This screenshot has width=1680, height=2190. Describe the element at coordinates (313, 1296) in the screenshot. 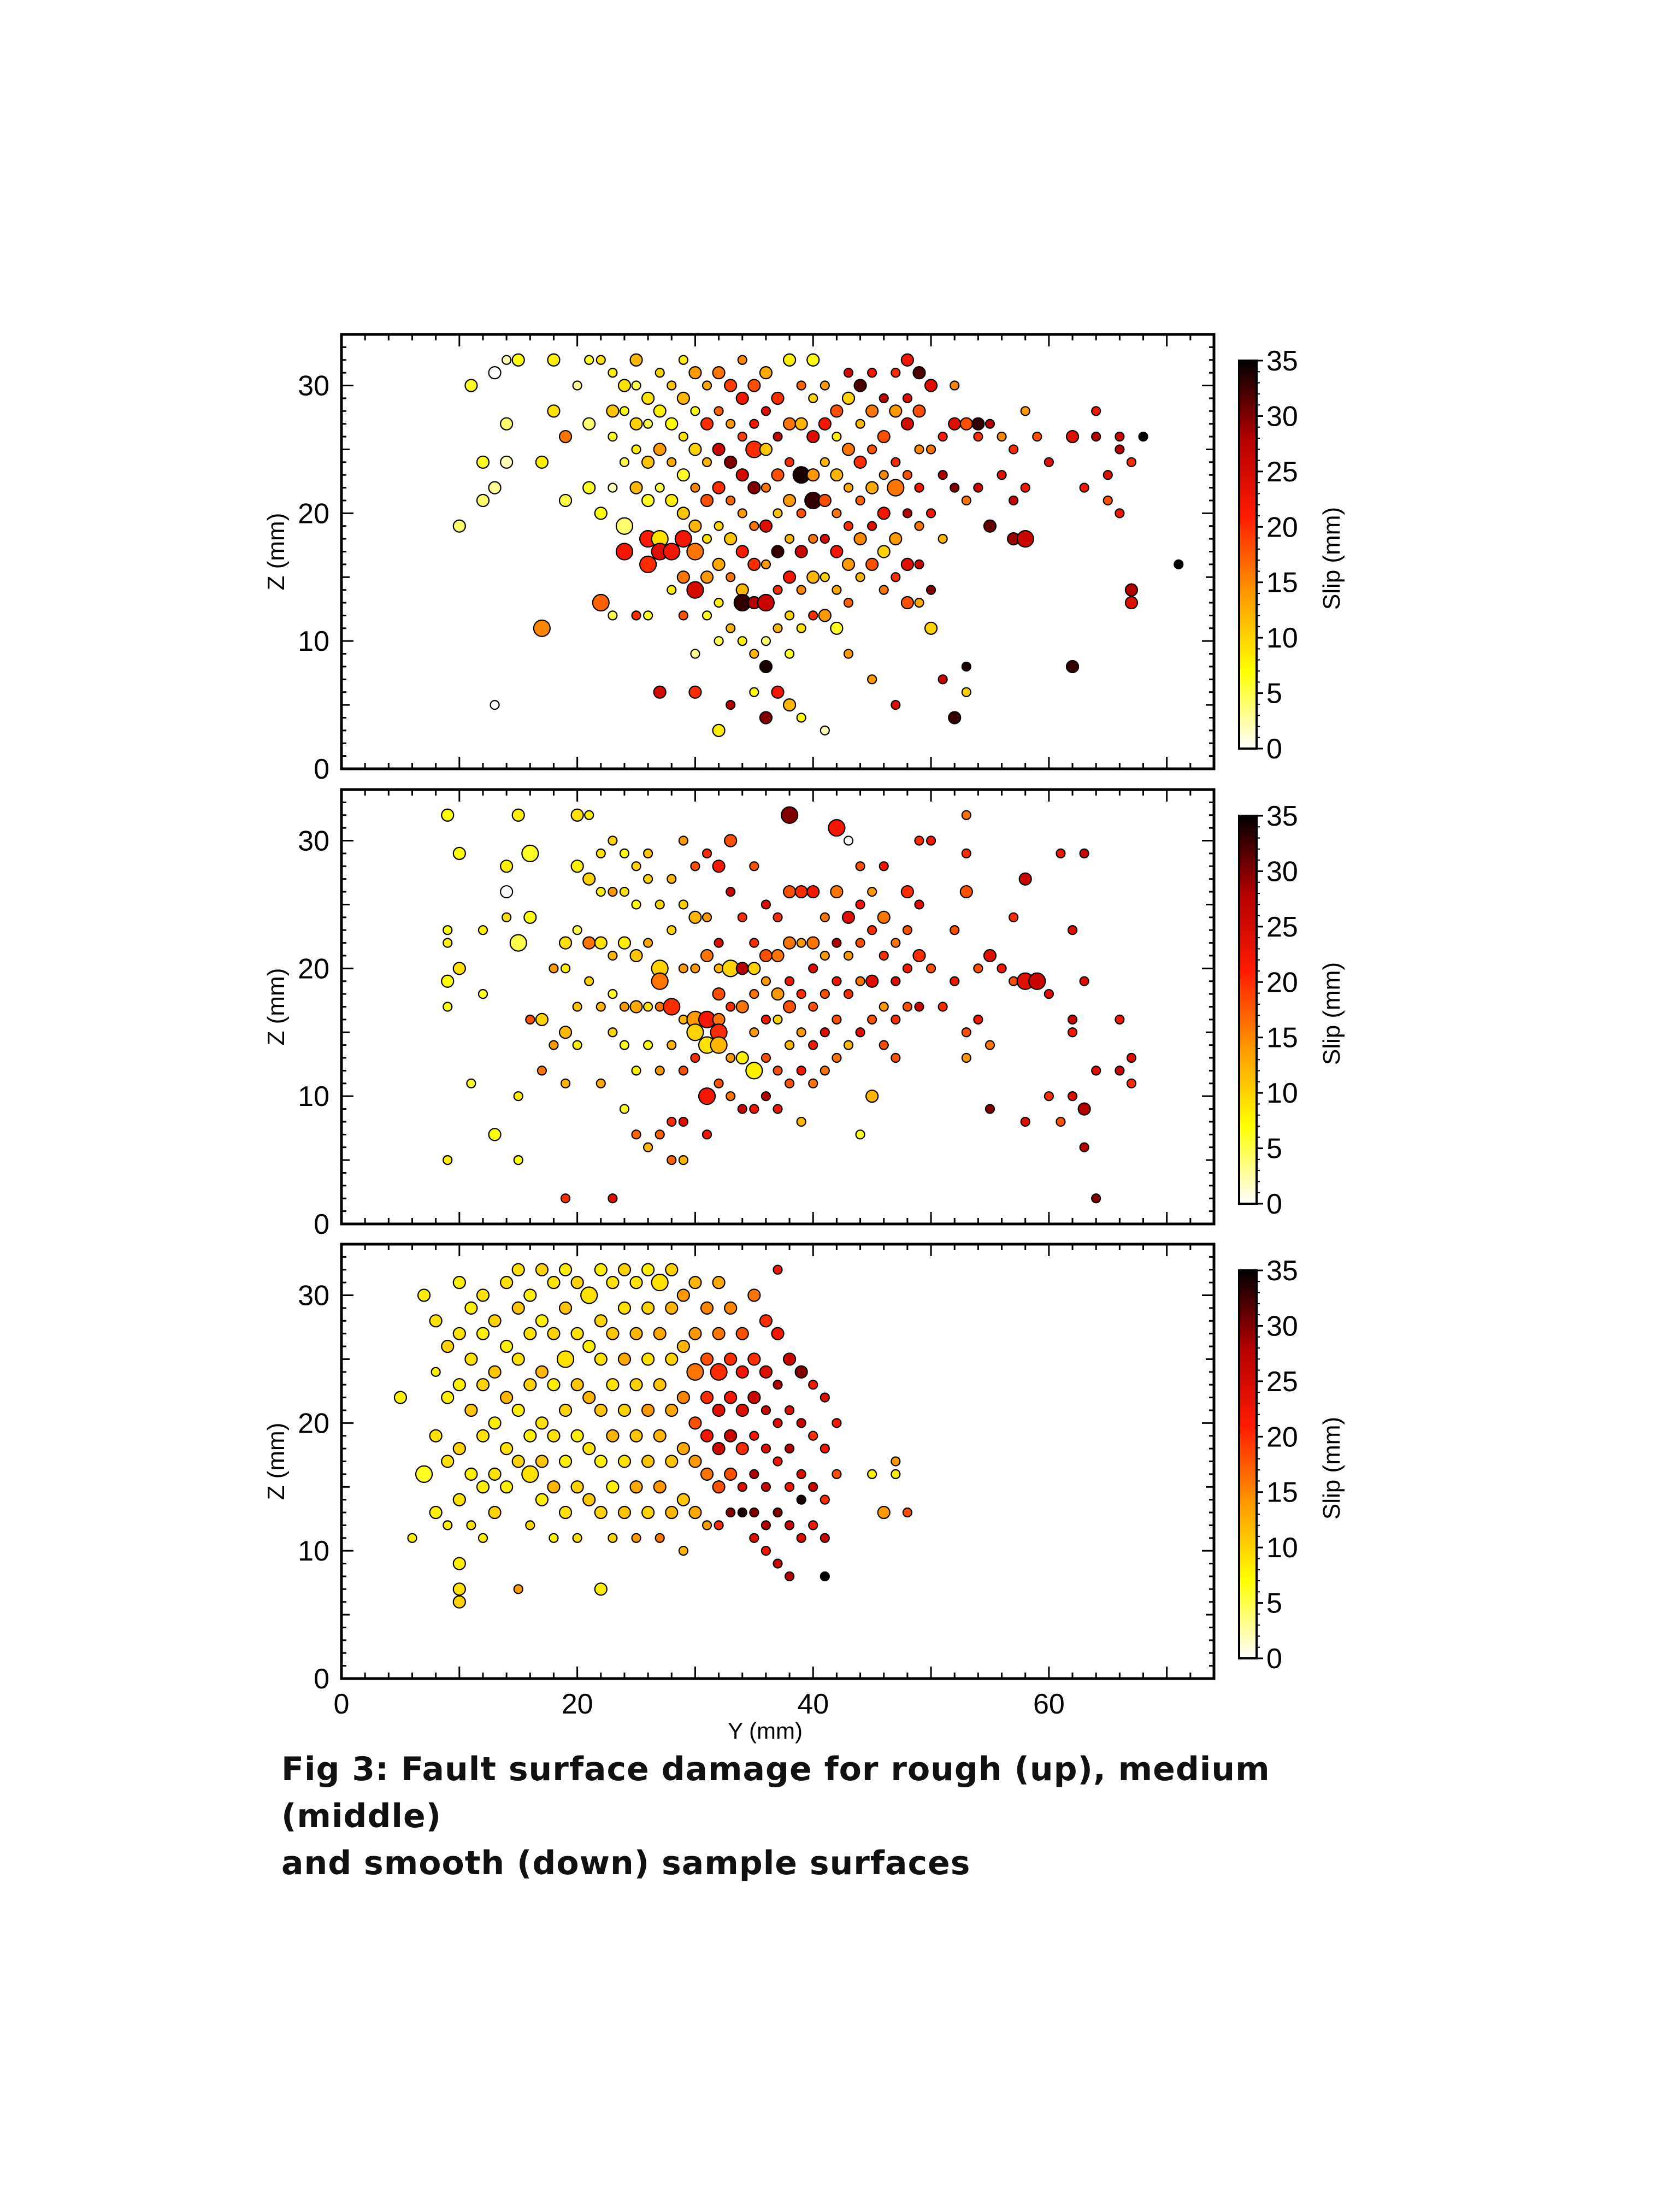

I see `y-tick-label: 30` at that location.